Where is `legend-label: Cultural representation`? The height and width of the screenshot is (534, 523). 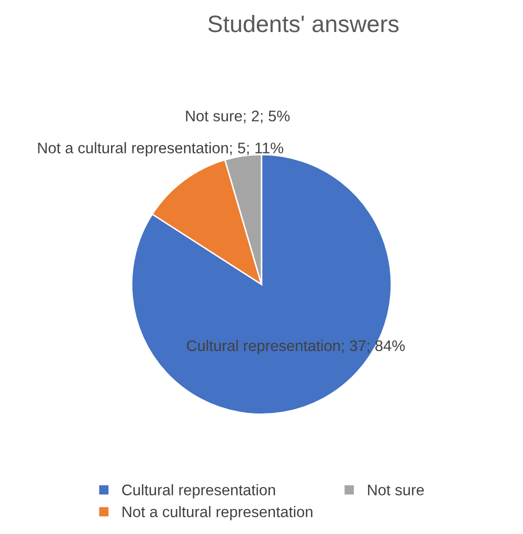 legend-label: Cultural representation is located at coordinates (198, 491).